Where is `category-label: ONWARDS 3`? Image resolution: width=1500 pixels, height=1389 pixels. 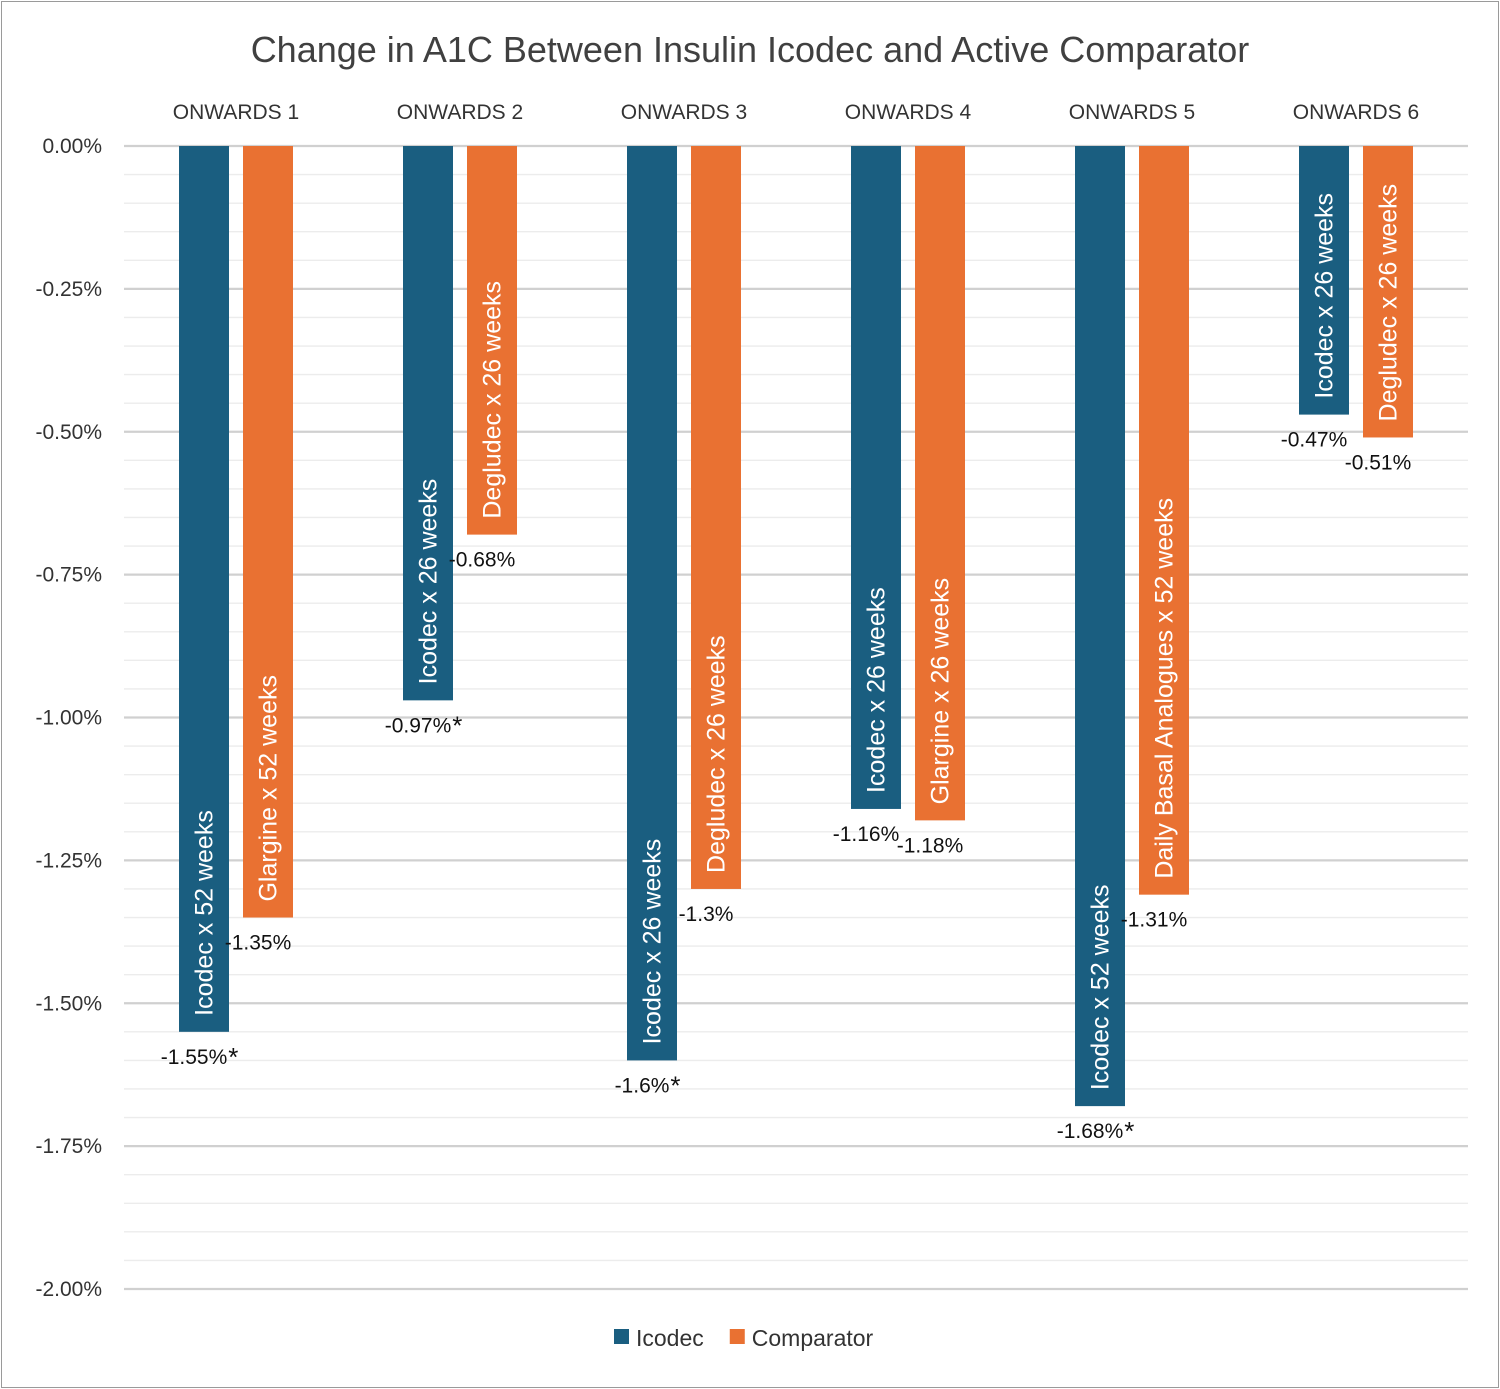 category-label: ONWARDS 3 is located at coordinates (684, 112).